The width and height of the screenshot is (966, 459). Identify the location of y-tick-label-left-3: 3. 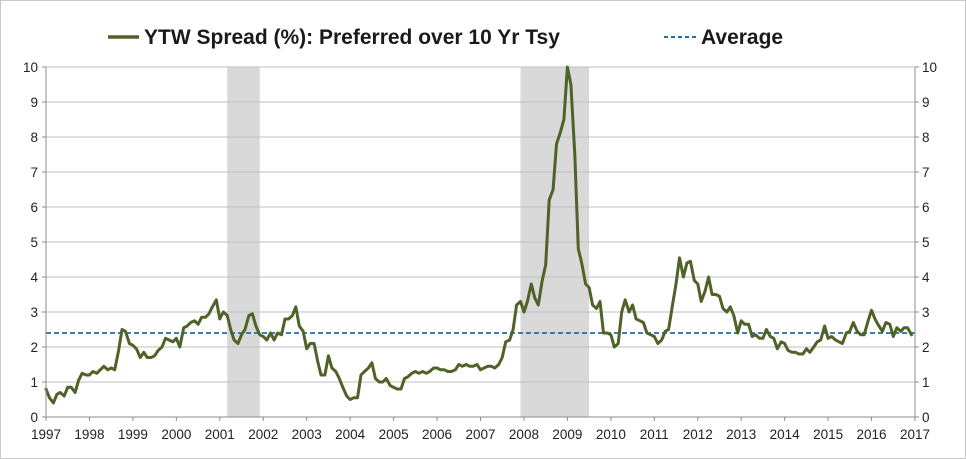
(34, 312).